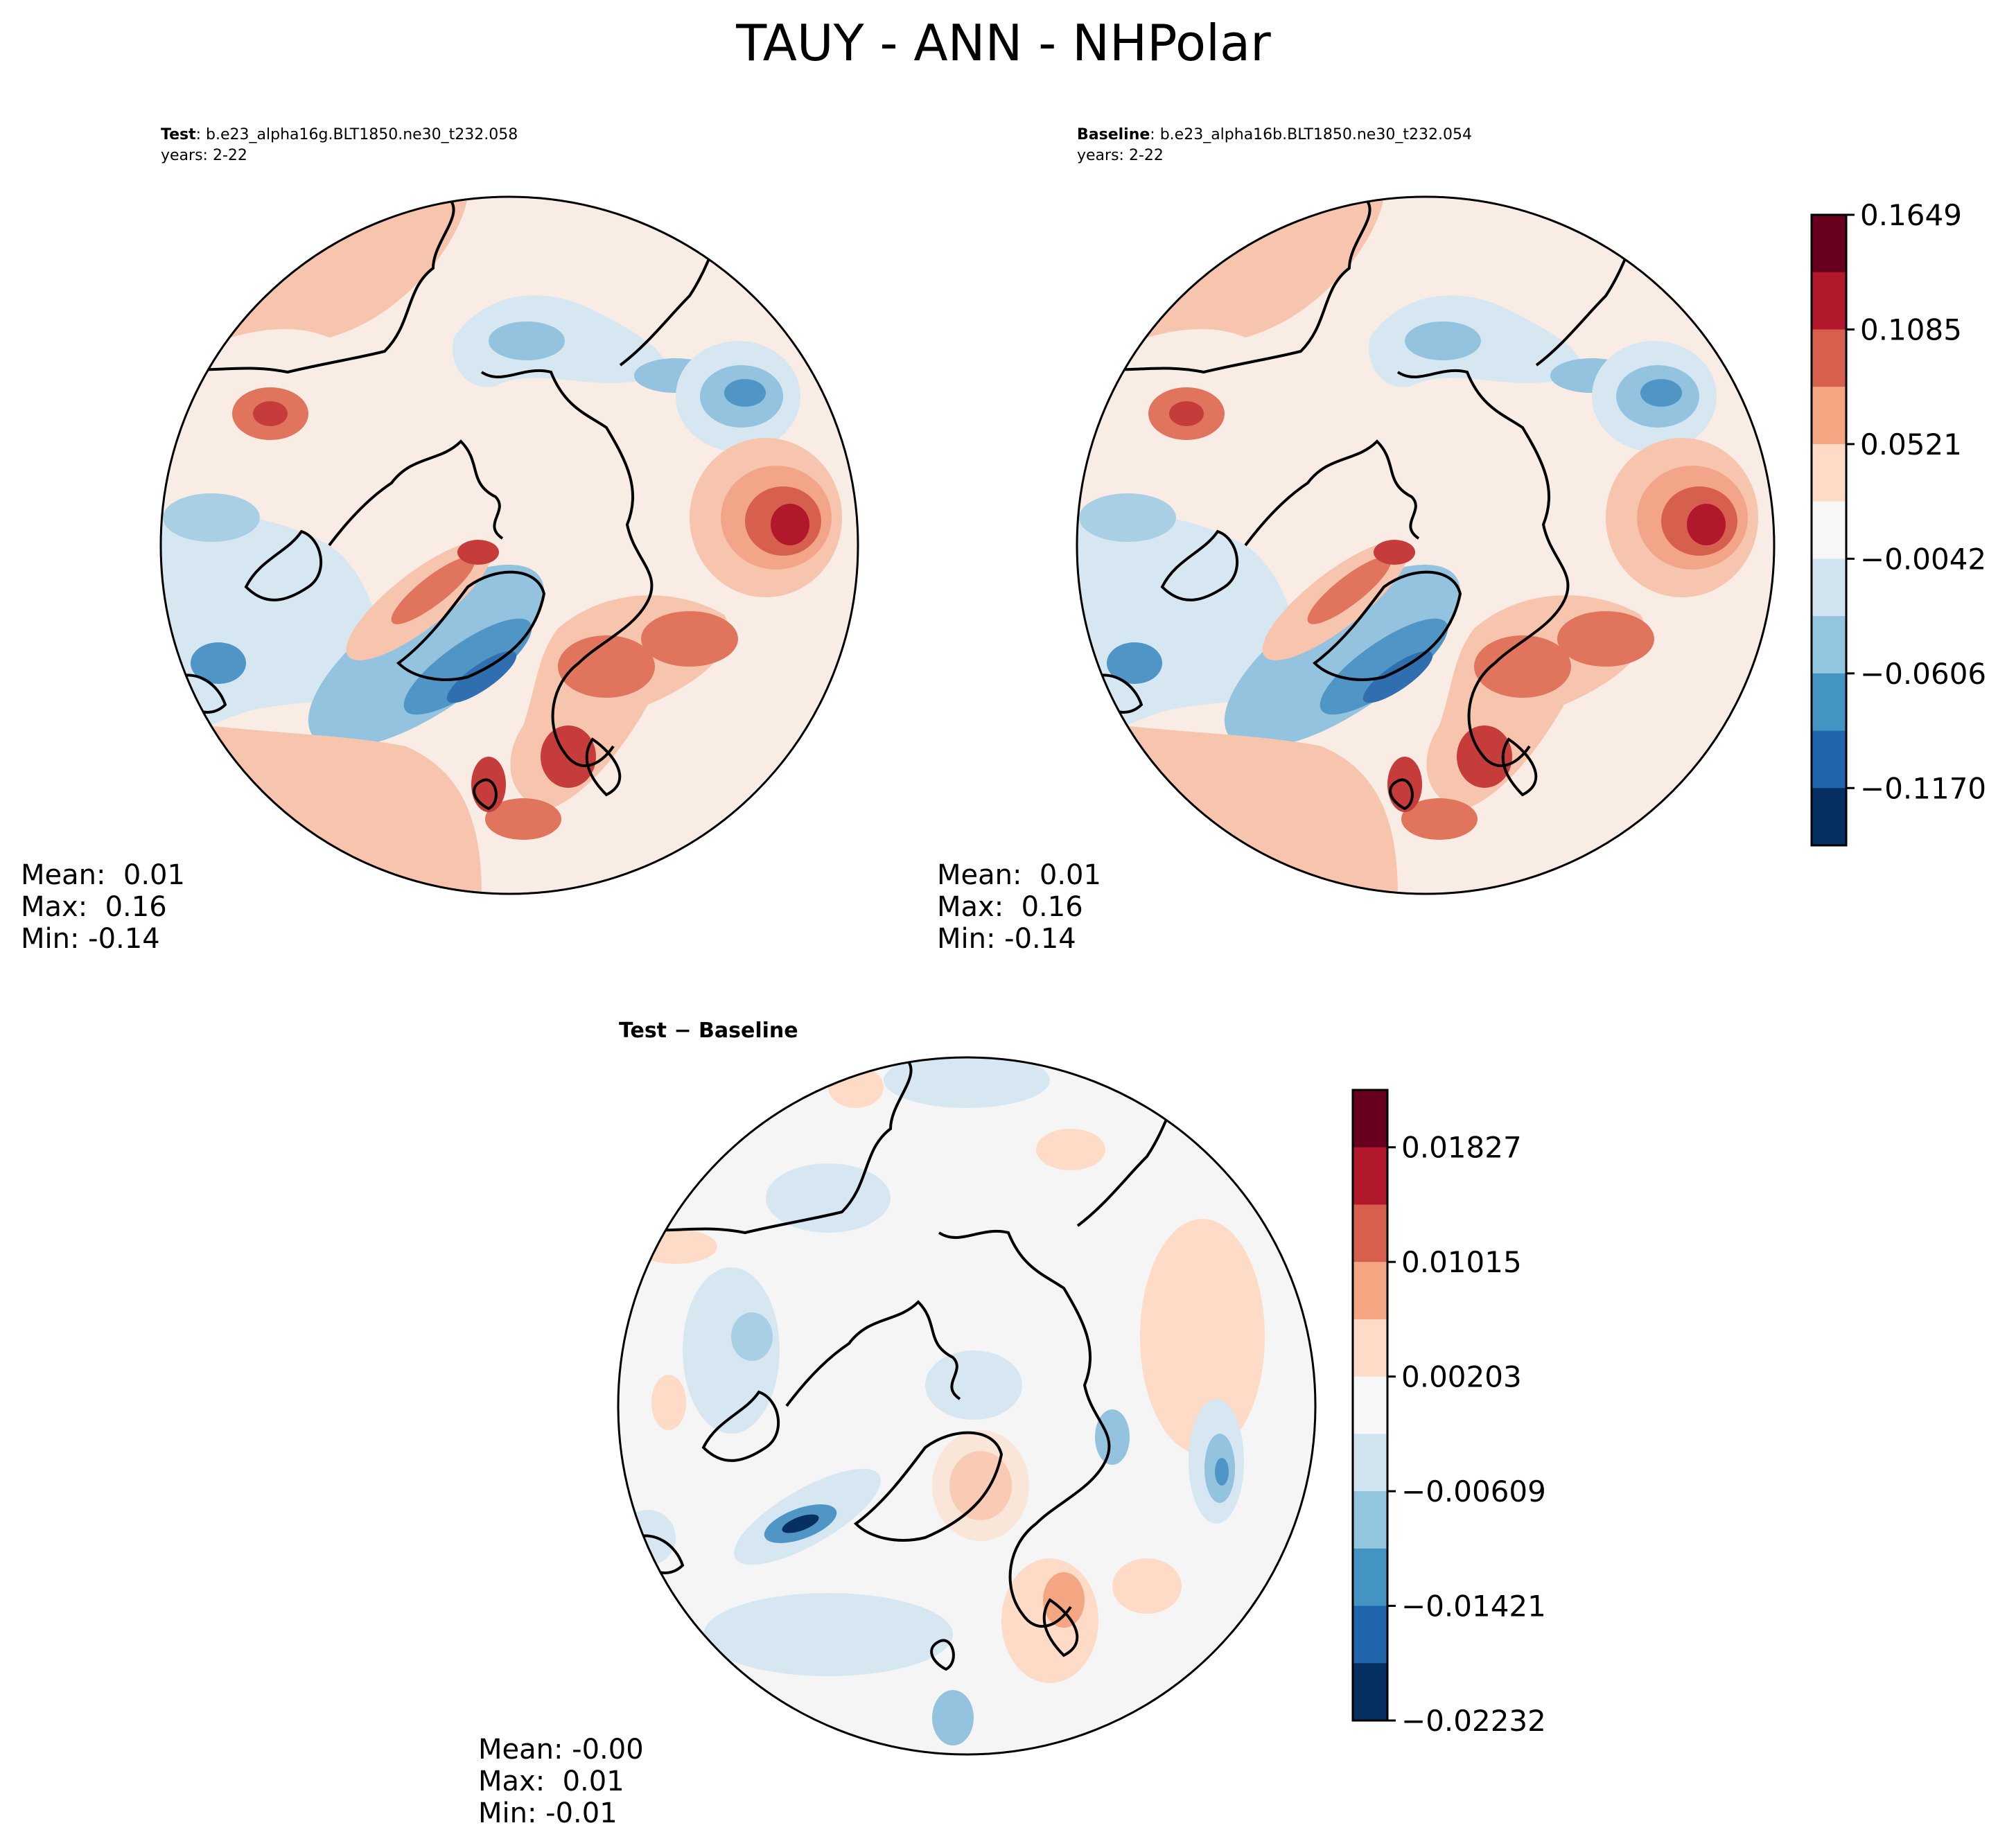  I want to click on diff-title: Test − Baseline, so click(708, 1031).